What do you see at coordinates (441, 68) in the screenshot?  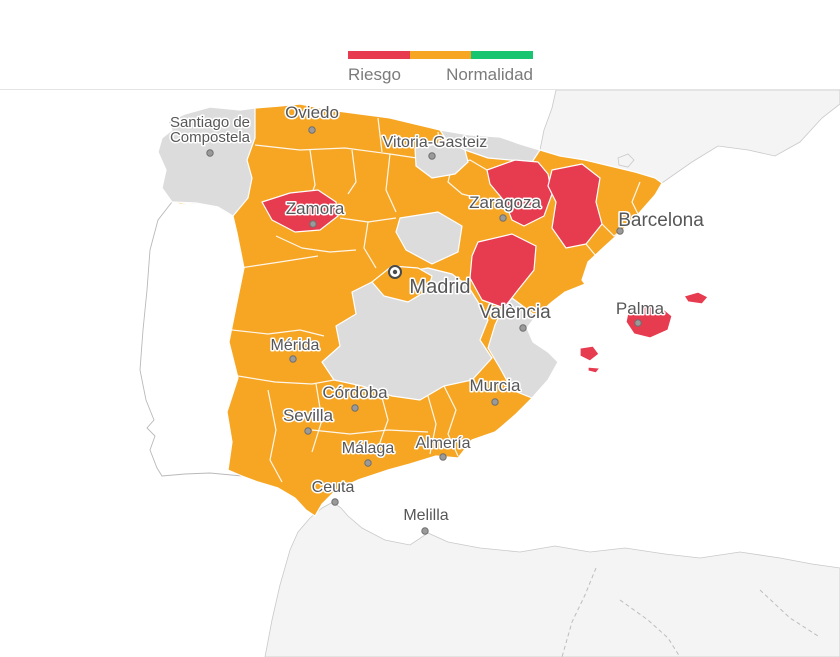 I see `risk-legend: Riesgo Normalidad` at bounding box center [441, 68].